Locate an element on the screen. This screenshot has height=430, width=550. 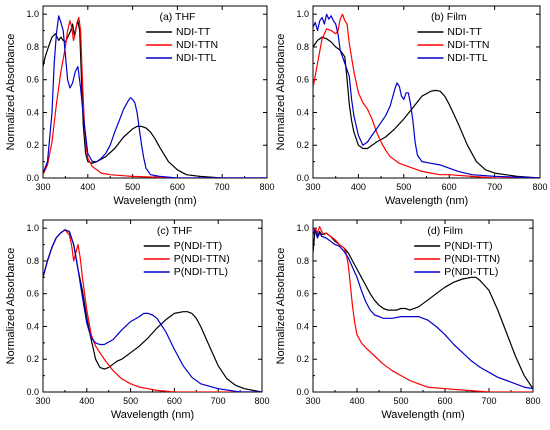
panel-label: (d) Film is located at coordinates (445, 231).